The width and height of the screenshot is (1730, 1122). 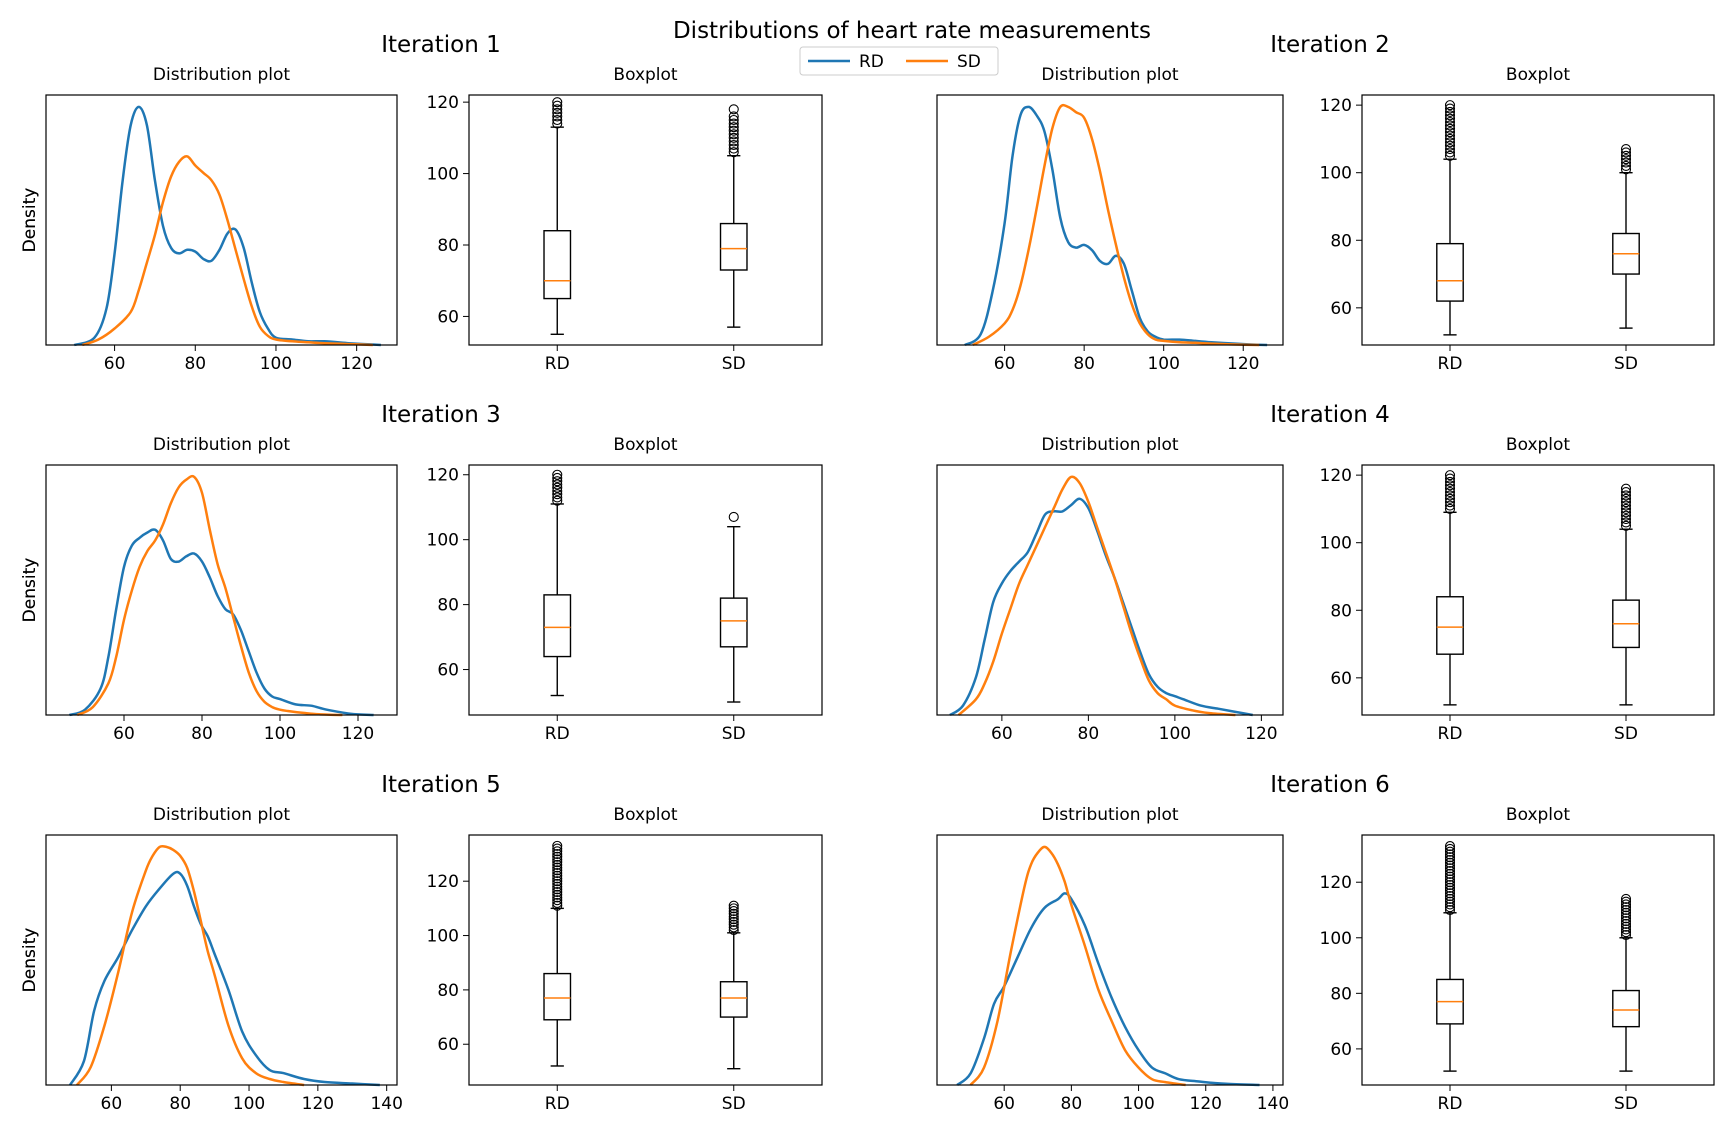 I want to click on distribution-plot: Distribution plot Density 60 80 100 120 140, so click(x=211, y=959).